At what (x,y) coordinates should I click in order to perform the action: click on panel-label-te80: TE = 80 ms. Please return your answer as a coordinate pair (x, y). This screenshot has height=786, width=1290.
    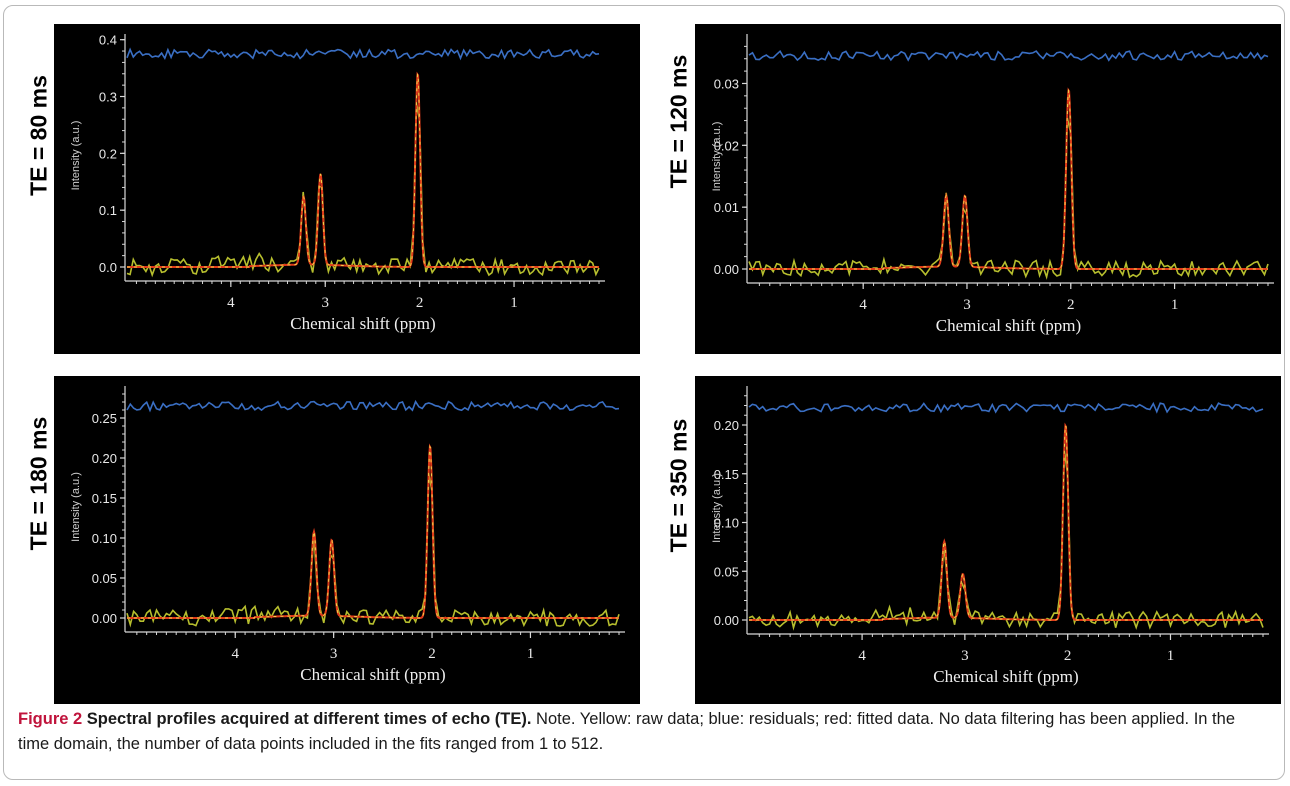
    Looking at the image, I should click on (38, 135).